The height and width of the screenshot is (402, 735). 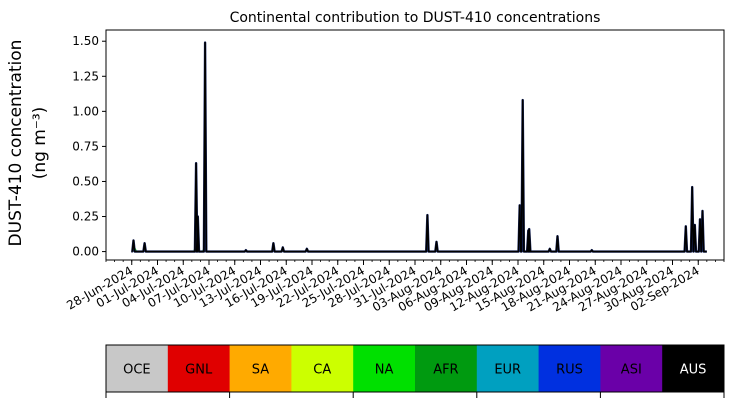 I want to click on legend-swatch-ca, so click(x=322, y=368).